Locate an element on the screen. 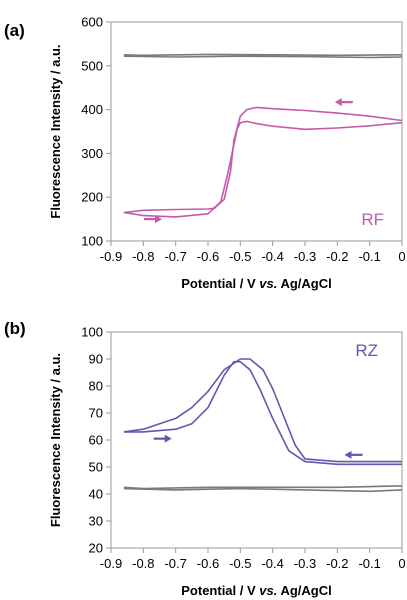  y-tick-label: 200 is located at coordinates (92, 197).